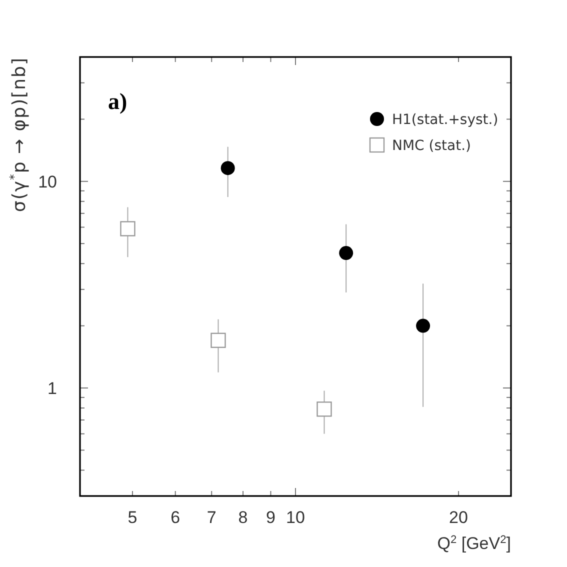 The width and height of the screenshot is (567, 567). What do you see at coordinates (243, 517) in the screenshot?
I see `x-tick-label: 8` at bounding box center [243, 517].